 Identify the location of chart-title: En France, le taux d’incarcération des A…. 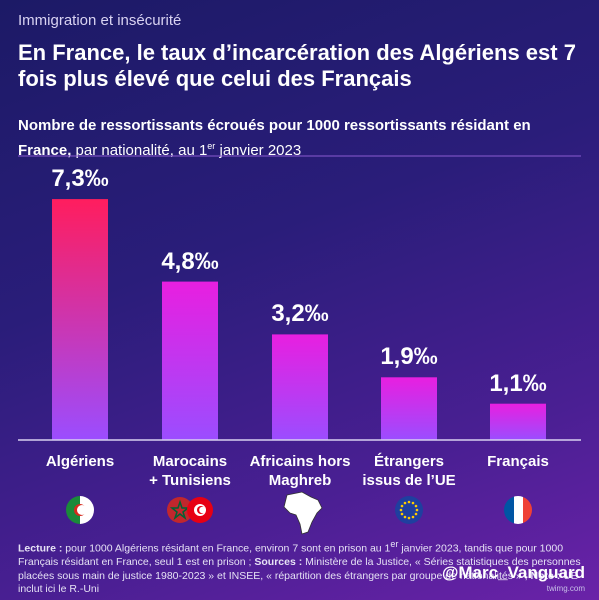
(297, 65).